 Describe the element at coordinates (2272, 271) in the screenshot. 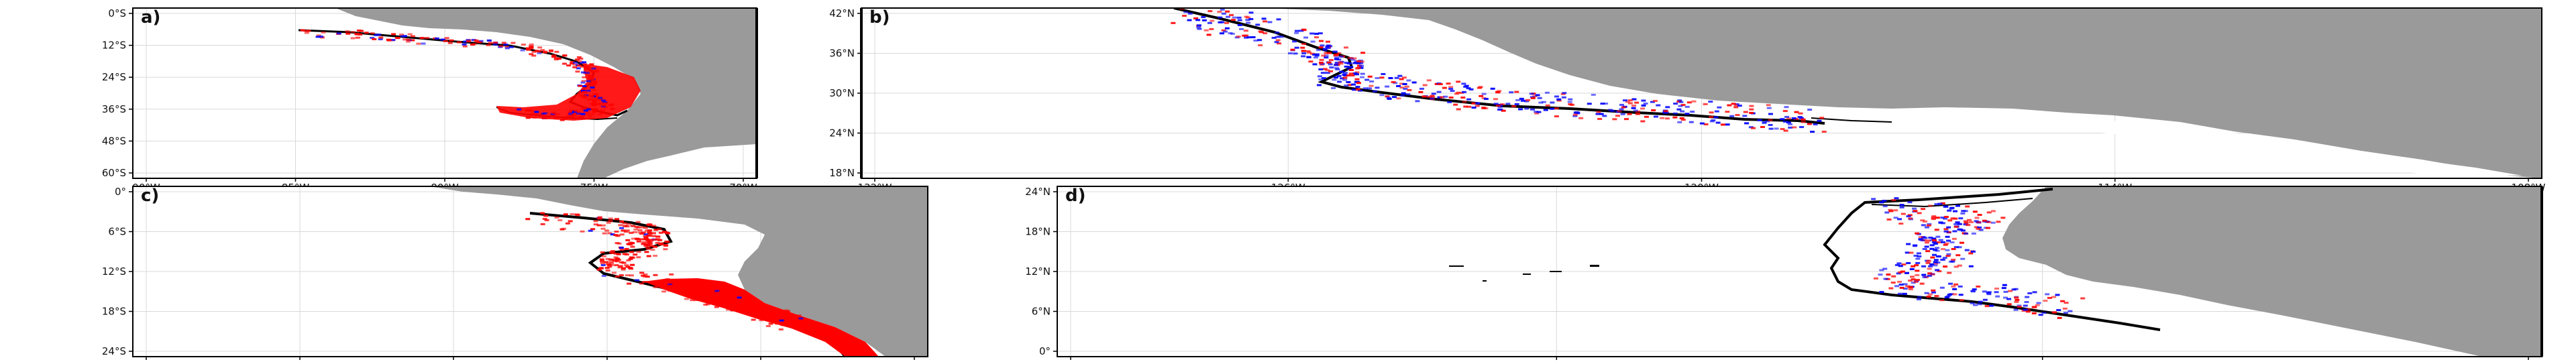

I see `panel-d-land` at that location.